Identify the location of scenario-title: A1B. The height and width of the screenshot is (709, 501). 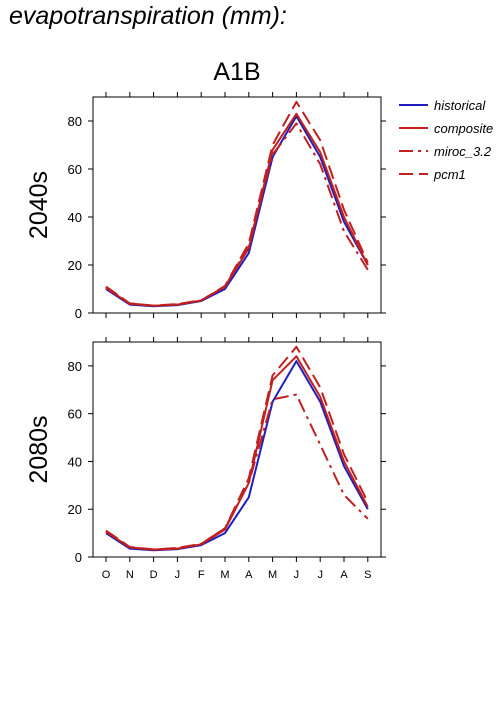
(236, 72).